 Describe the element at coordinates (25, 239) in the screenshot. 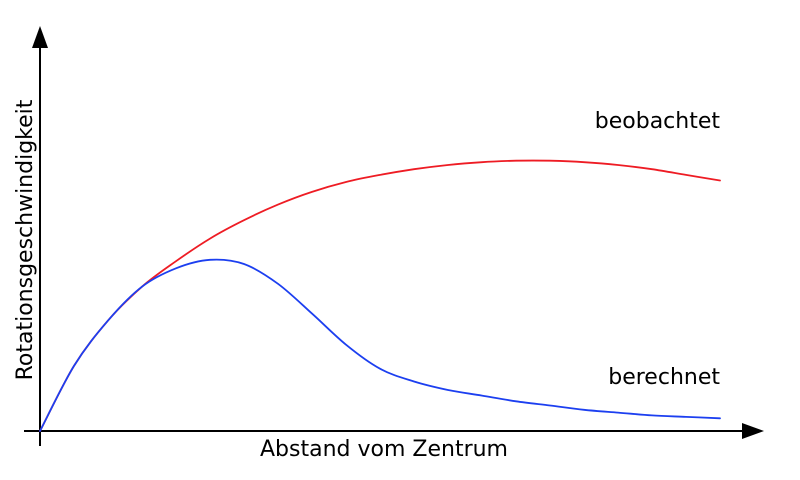

I see `y-axis-label: Rotationsgeschwindigkeit` at that location.